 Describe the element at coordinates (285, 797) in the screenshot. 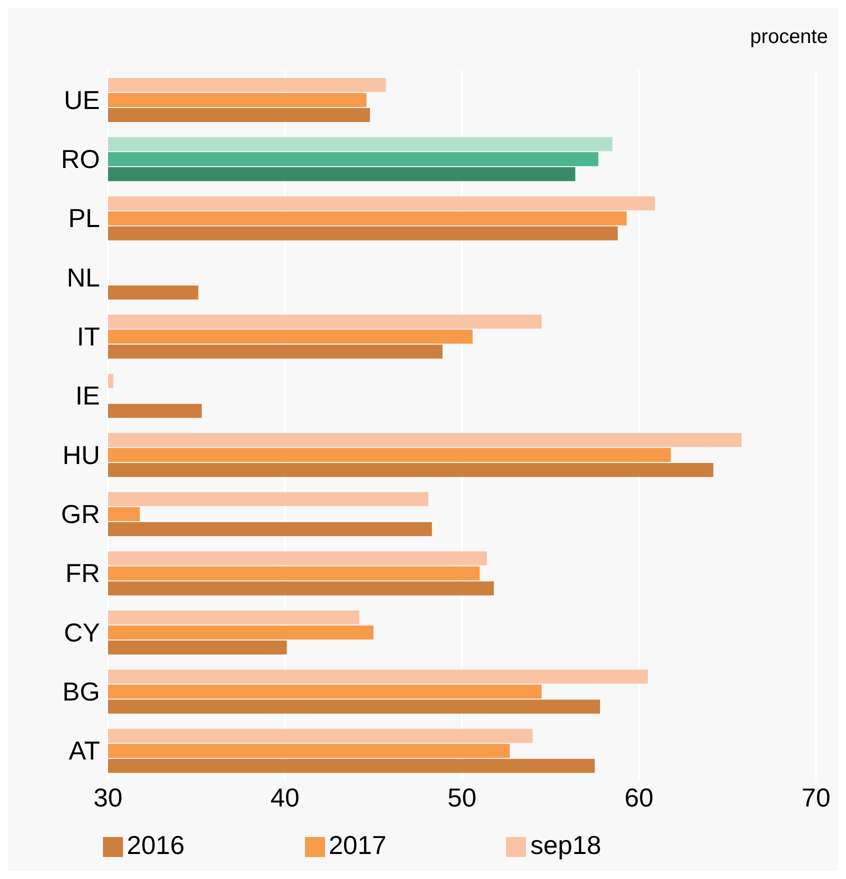

I see `x-tick-label: 40` at that location.